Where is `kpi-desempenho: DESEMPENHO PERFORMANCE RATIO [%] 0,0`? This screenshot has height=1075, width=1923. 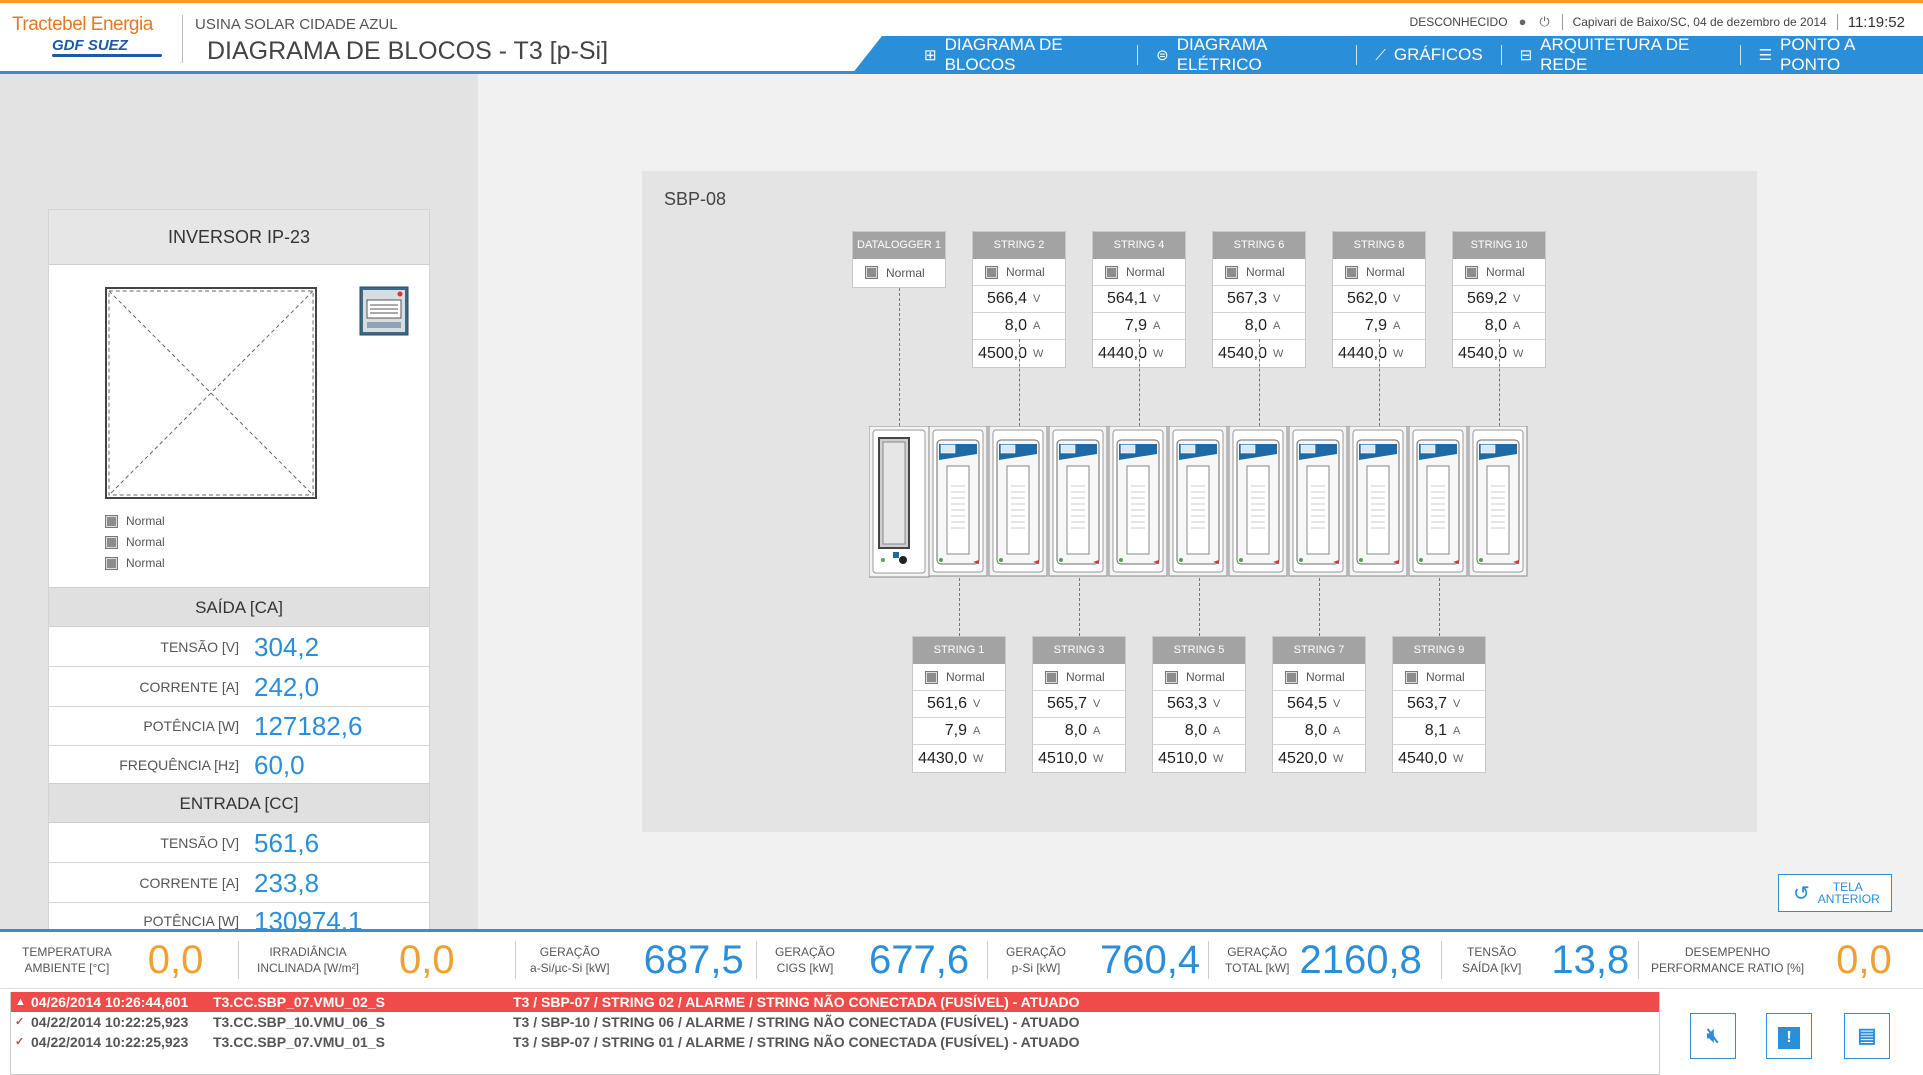 kpi-desempenho: DESEMPENHO PERFORMANCE RATIO [%] 0,0 is located at coordinates (1779, 960).